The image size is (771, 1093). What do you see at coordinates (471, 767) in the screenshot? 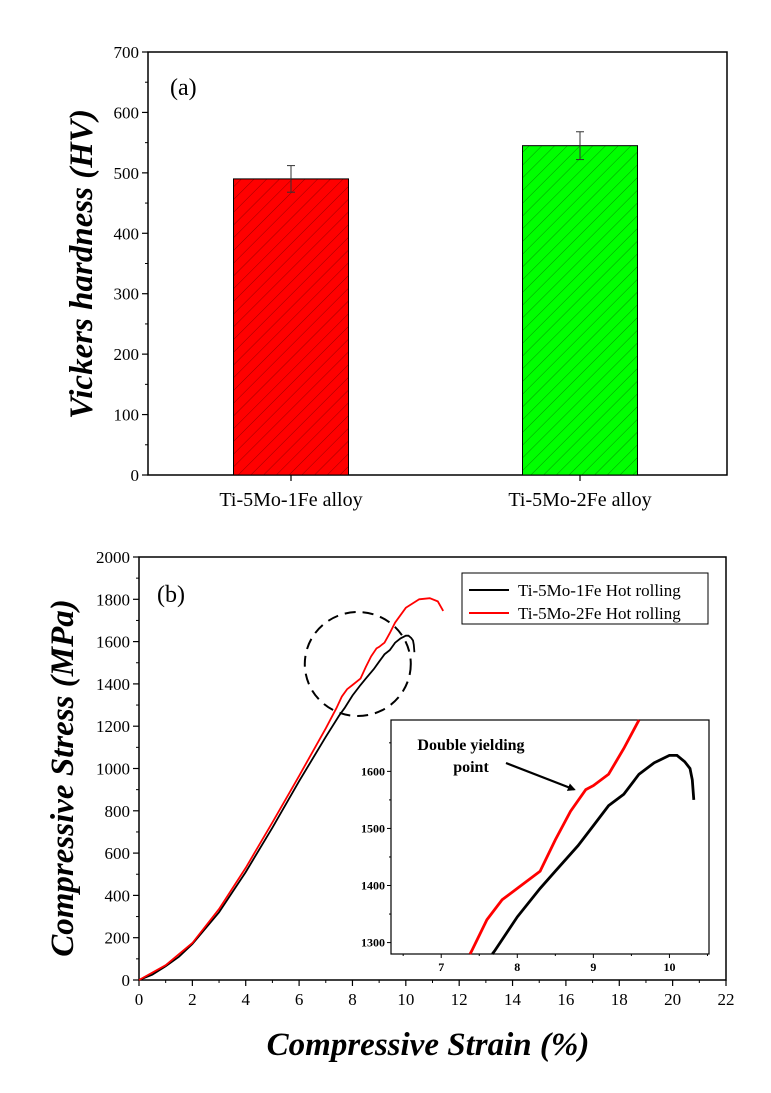
I see `annotation-text-line2: point` at bounding box center [471, 767].